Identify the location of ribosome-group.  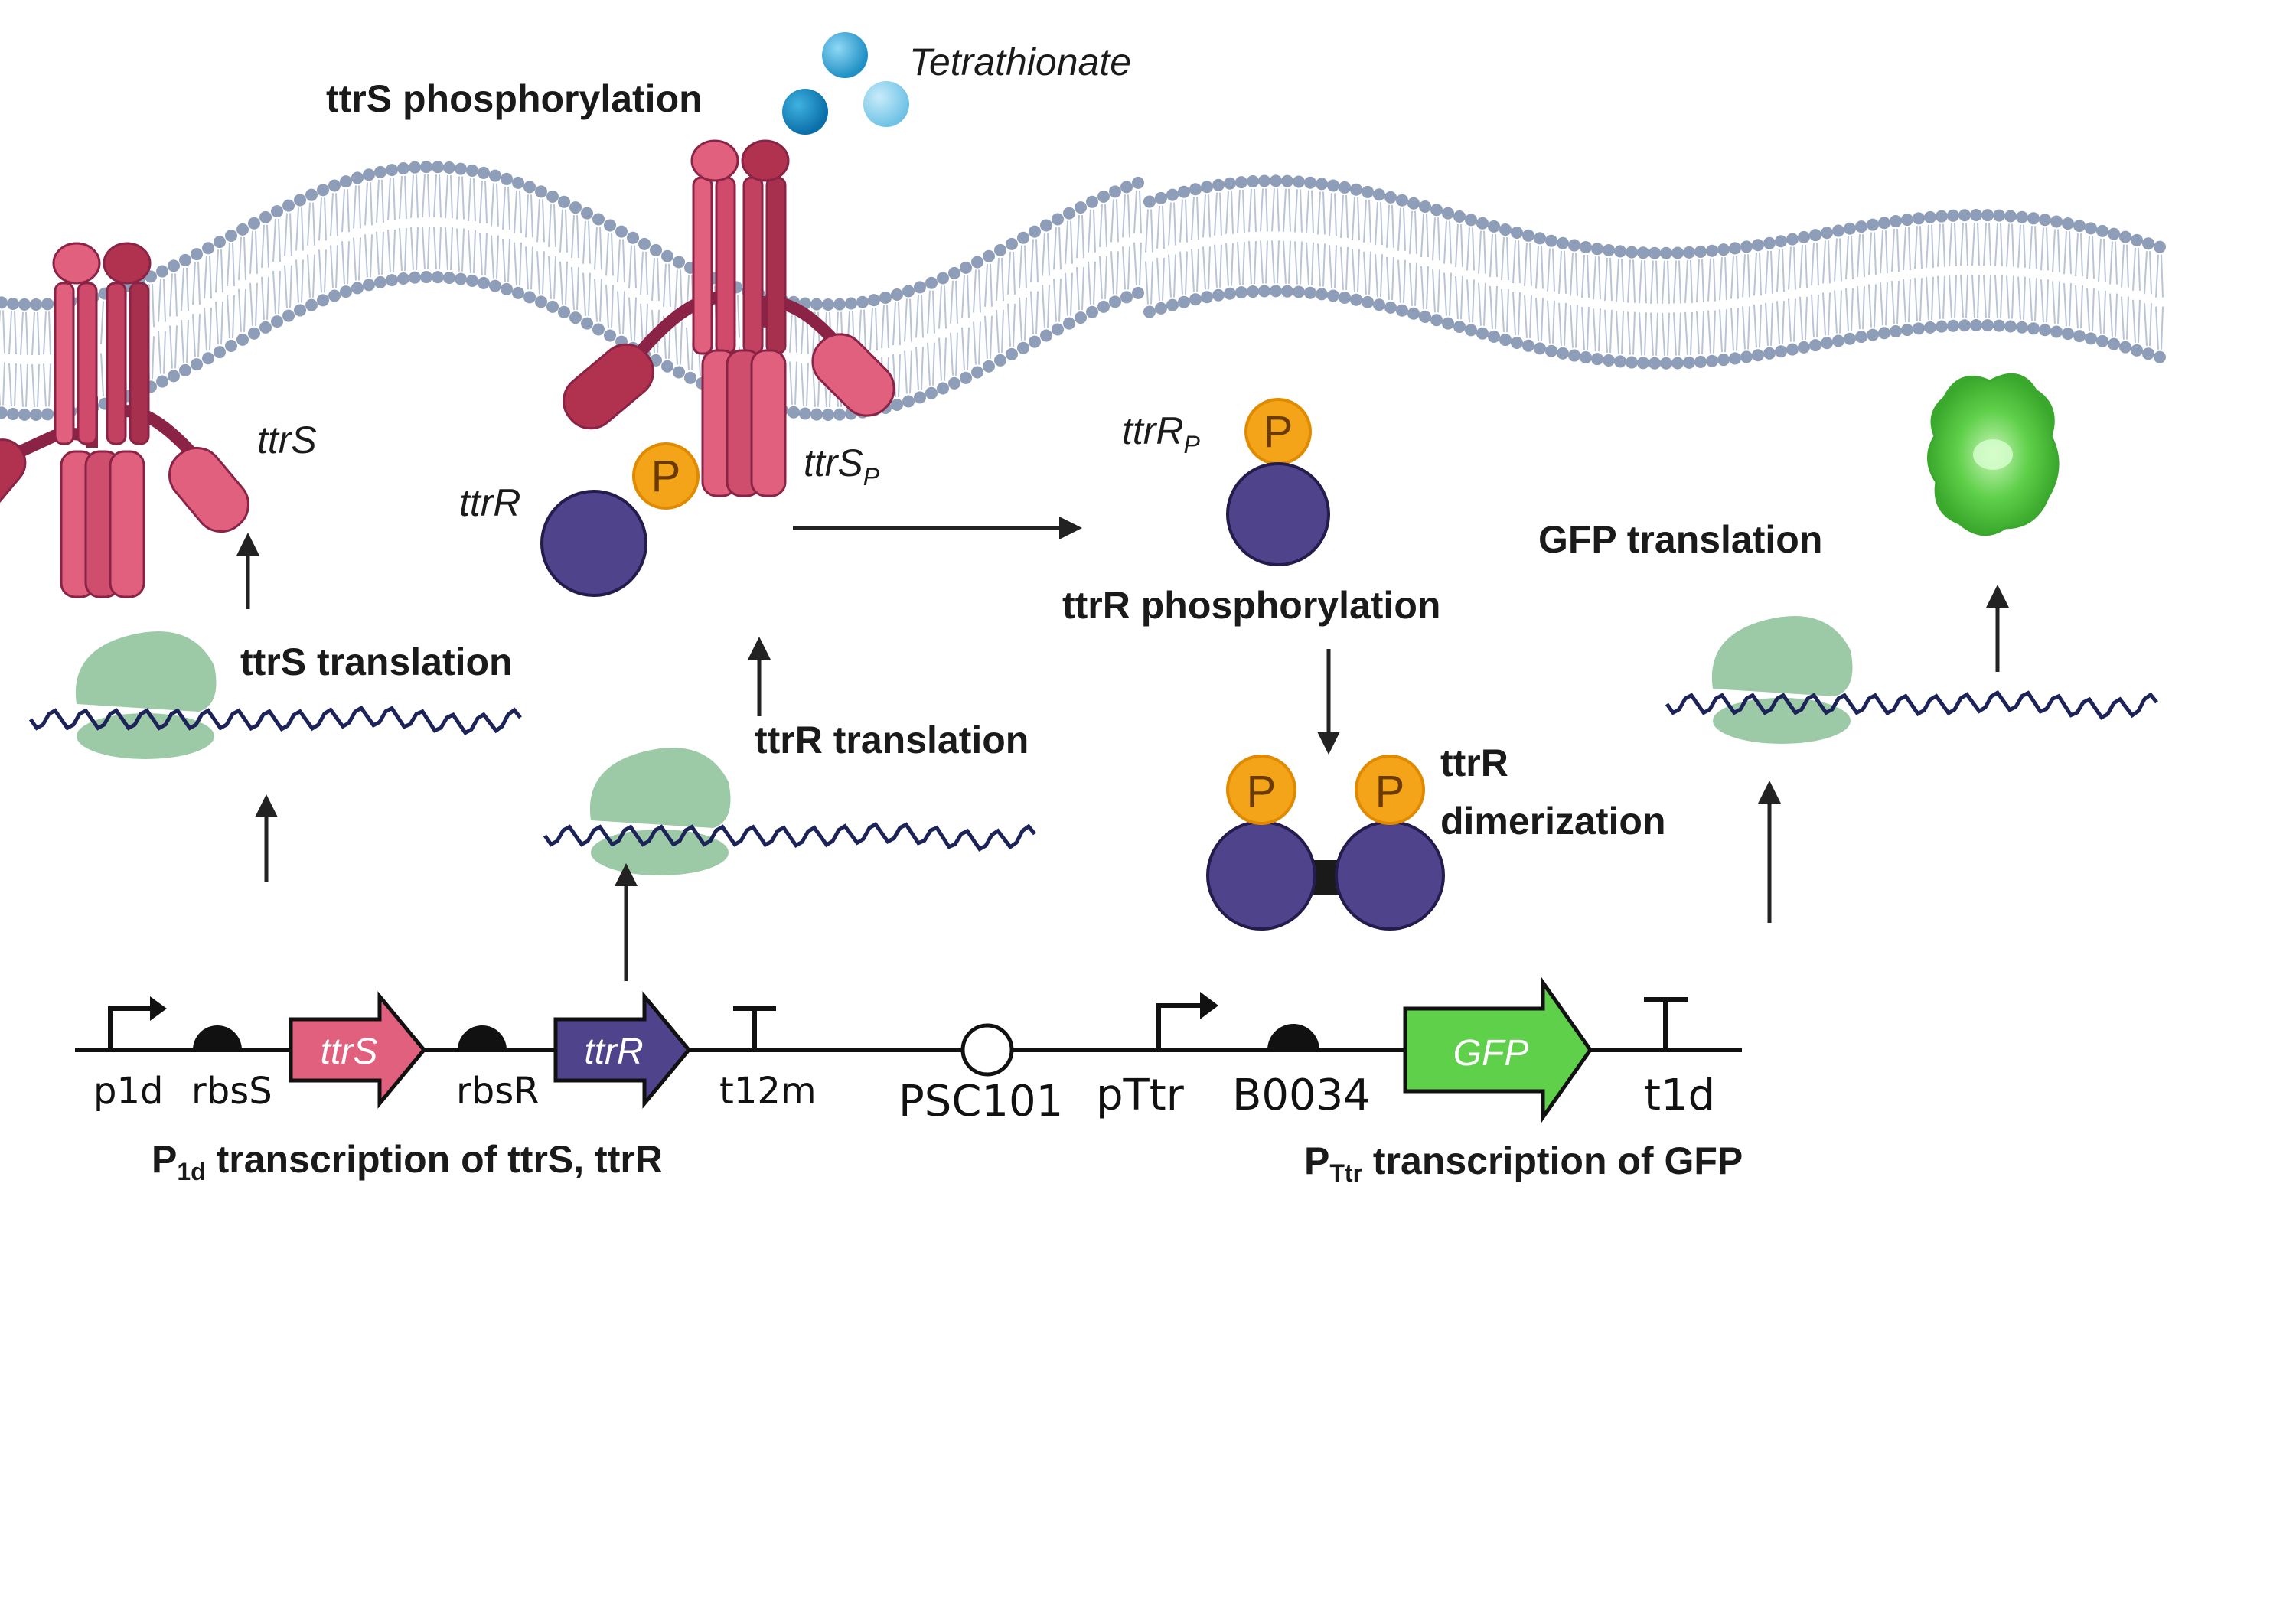
(1093, 745).